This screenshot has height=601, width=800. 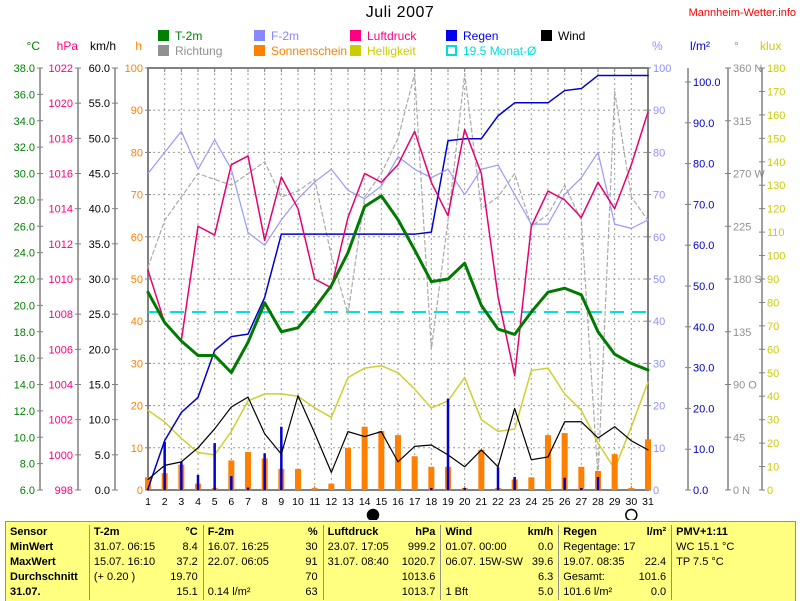 I want to click on cell-value: km/h, so click(x=540, y=532).